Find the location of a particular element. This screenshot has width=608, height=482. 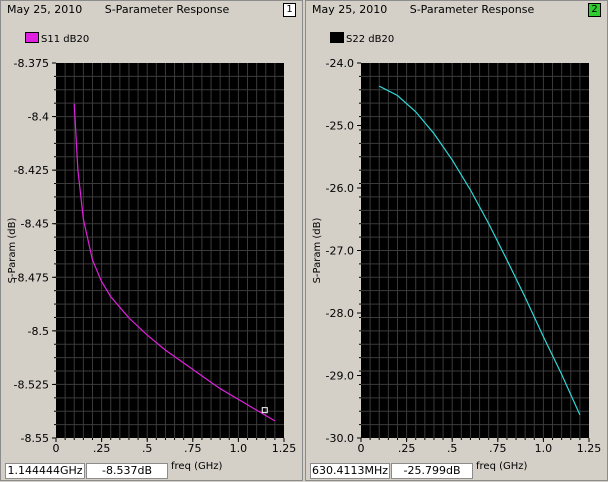

legend: S11 dB20 is located at coordinates (57, 38).